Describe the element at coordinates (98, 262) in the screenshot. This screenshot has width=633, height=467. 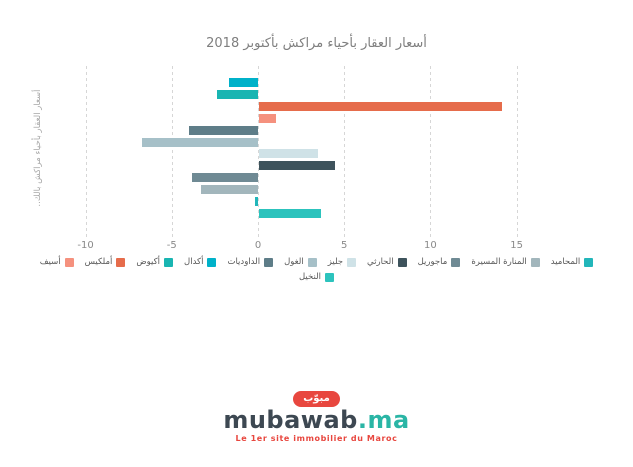
I see `legend-label: أملكيس` at that location.